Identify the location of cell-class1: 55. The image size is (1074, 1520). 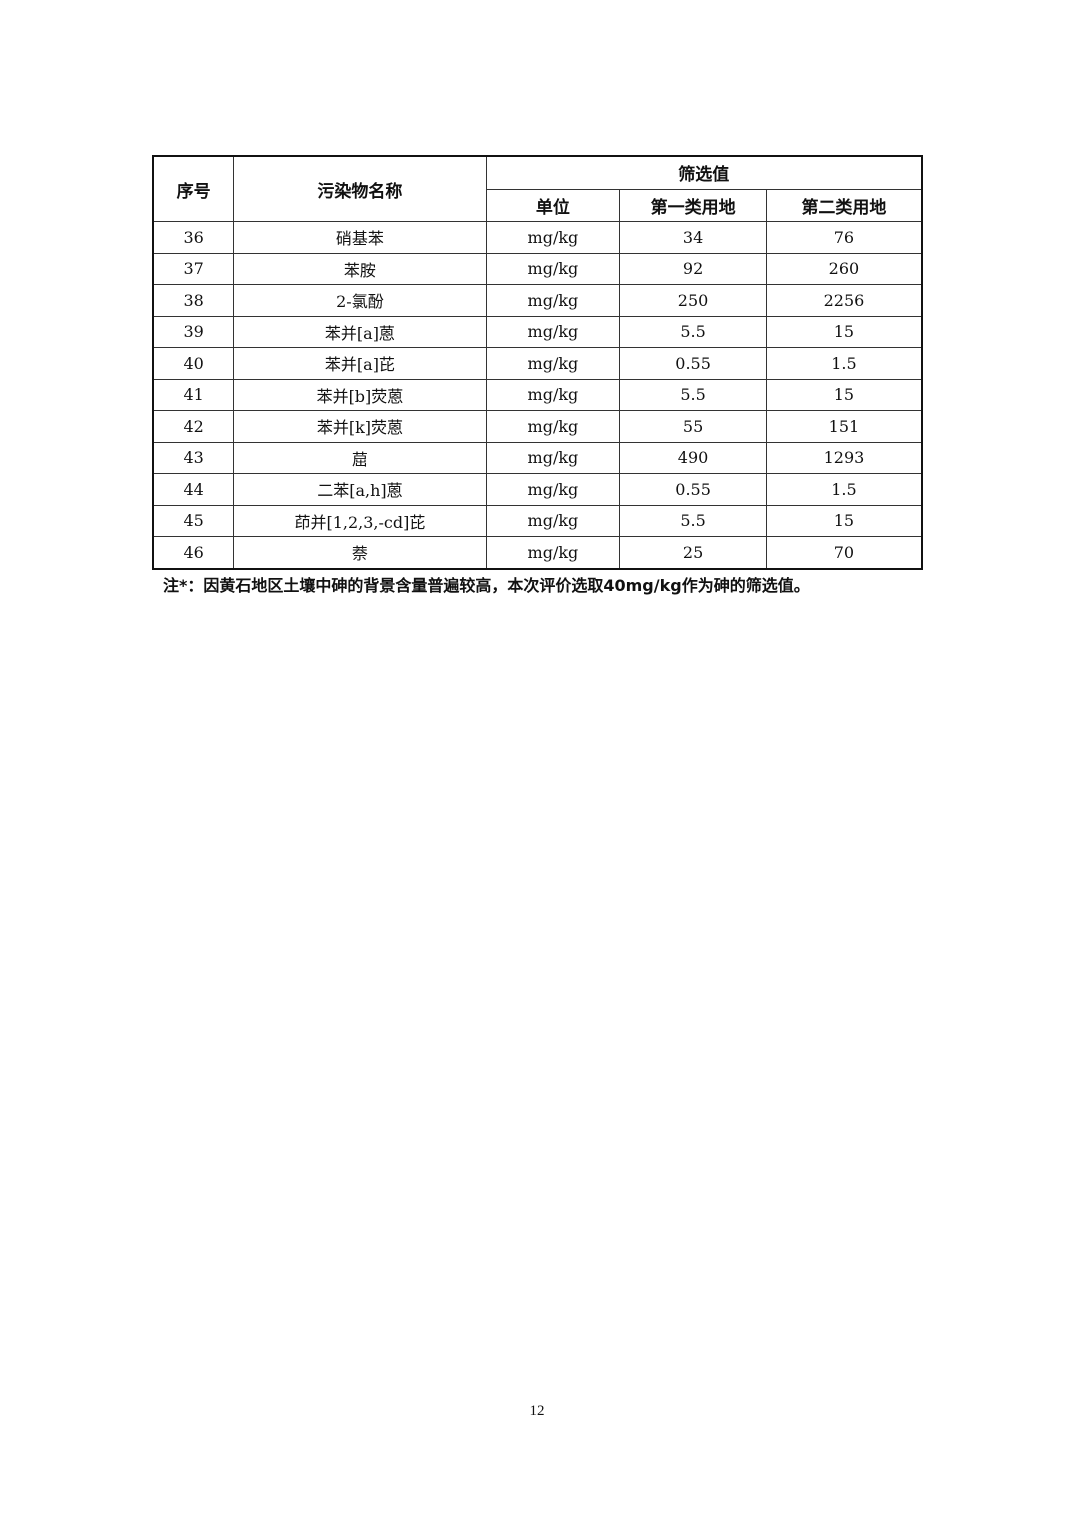
(693, 426).